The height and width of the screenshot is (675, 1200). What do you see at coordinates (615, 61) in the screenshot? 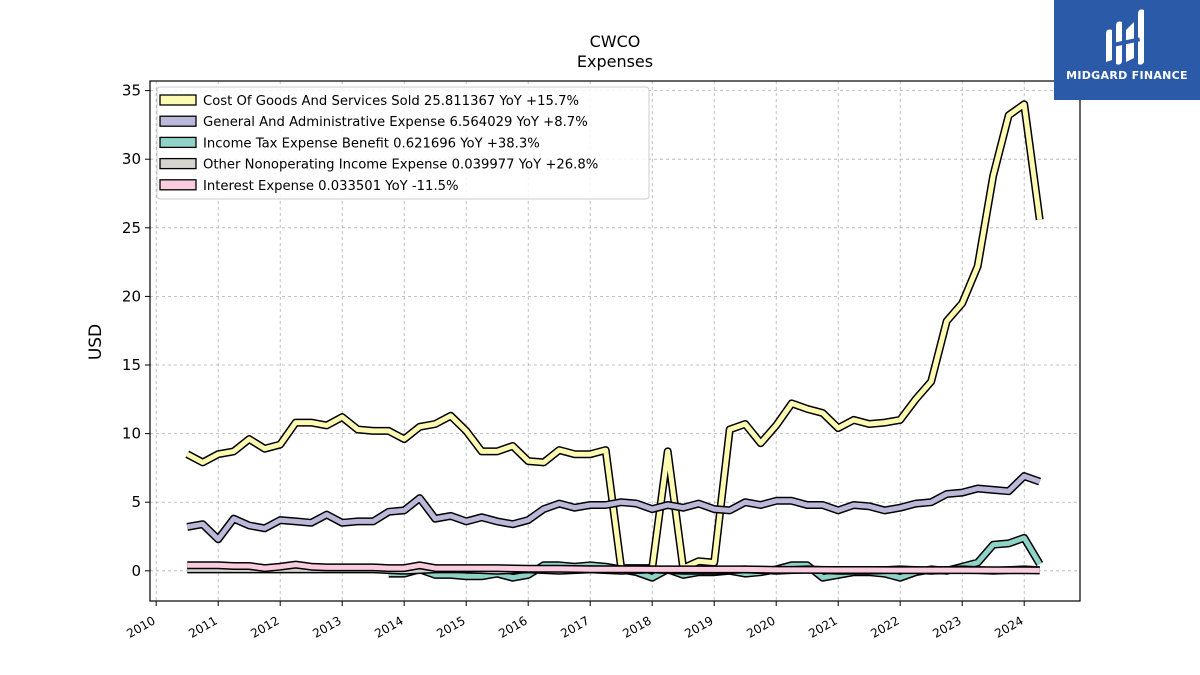
I see `chart-subtitle: Expenses` at bounding box center [615, 61].